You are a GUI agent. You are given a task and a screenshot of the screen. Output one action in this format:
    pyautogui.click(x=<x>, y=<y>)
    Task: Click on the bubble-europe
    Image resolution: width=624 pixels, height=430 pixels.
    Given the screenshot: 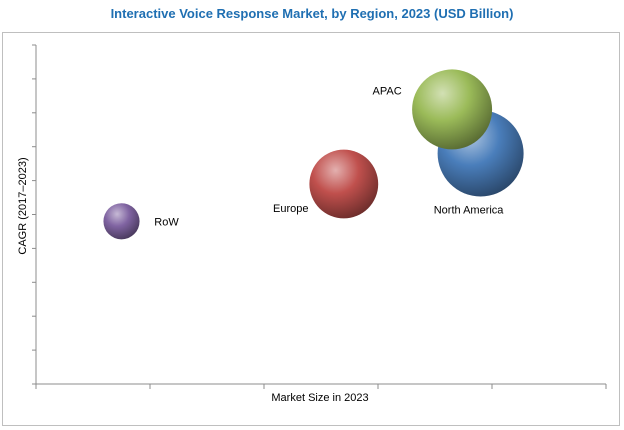 What is the action you would take?
    pyautogui.click(x=344, y=184)
    